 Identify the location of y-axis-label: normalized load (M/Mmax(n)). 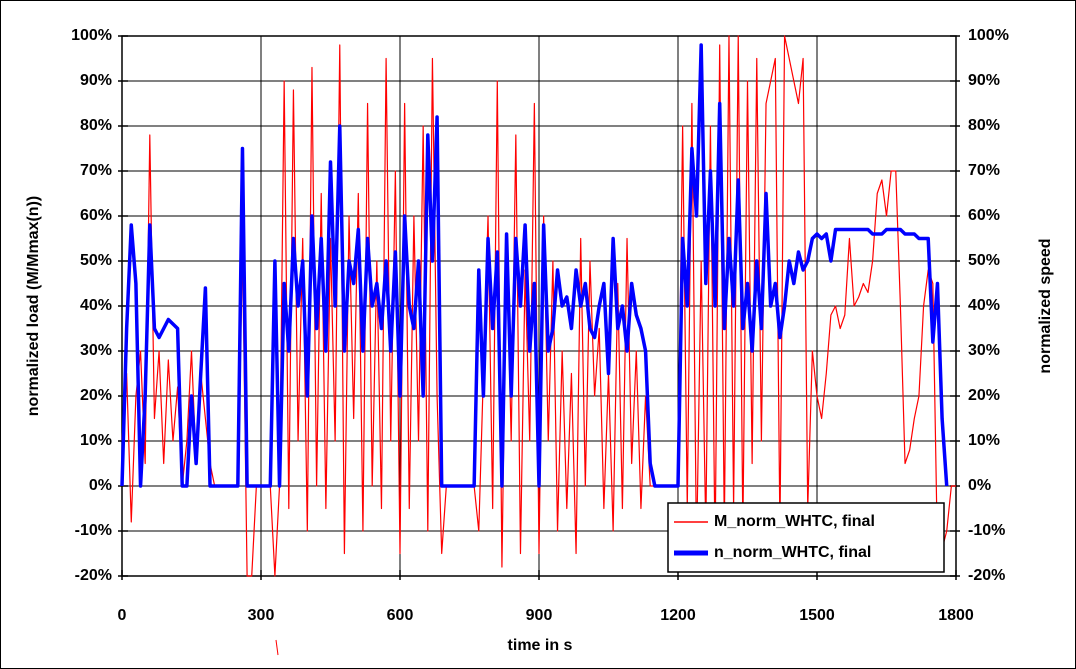
(33, 306).